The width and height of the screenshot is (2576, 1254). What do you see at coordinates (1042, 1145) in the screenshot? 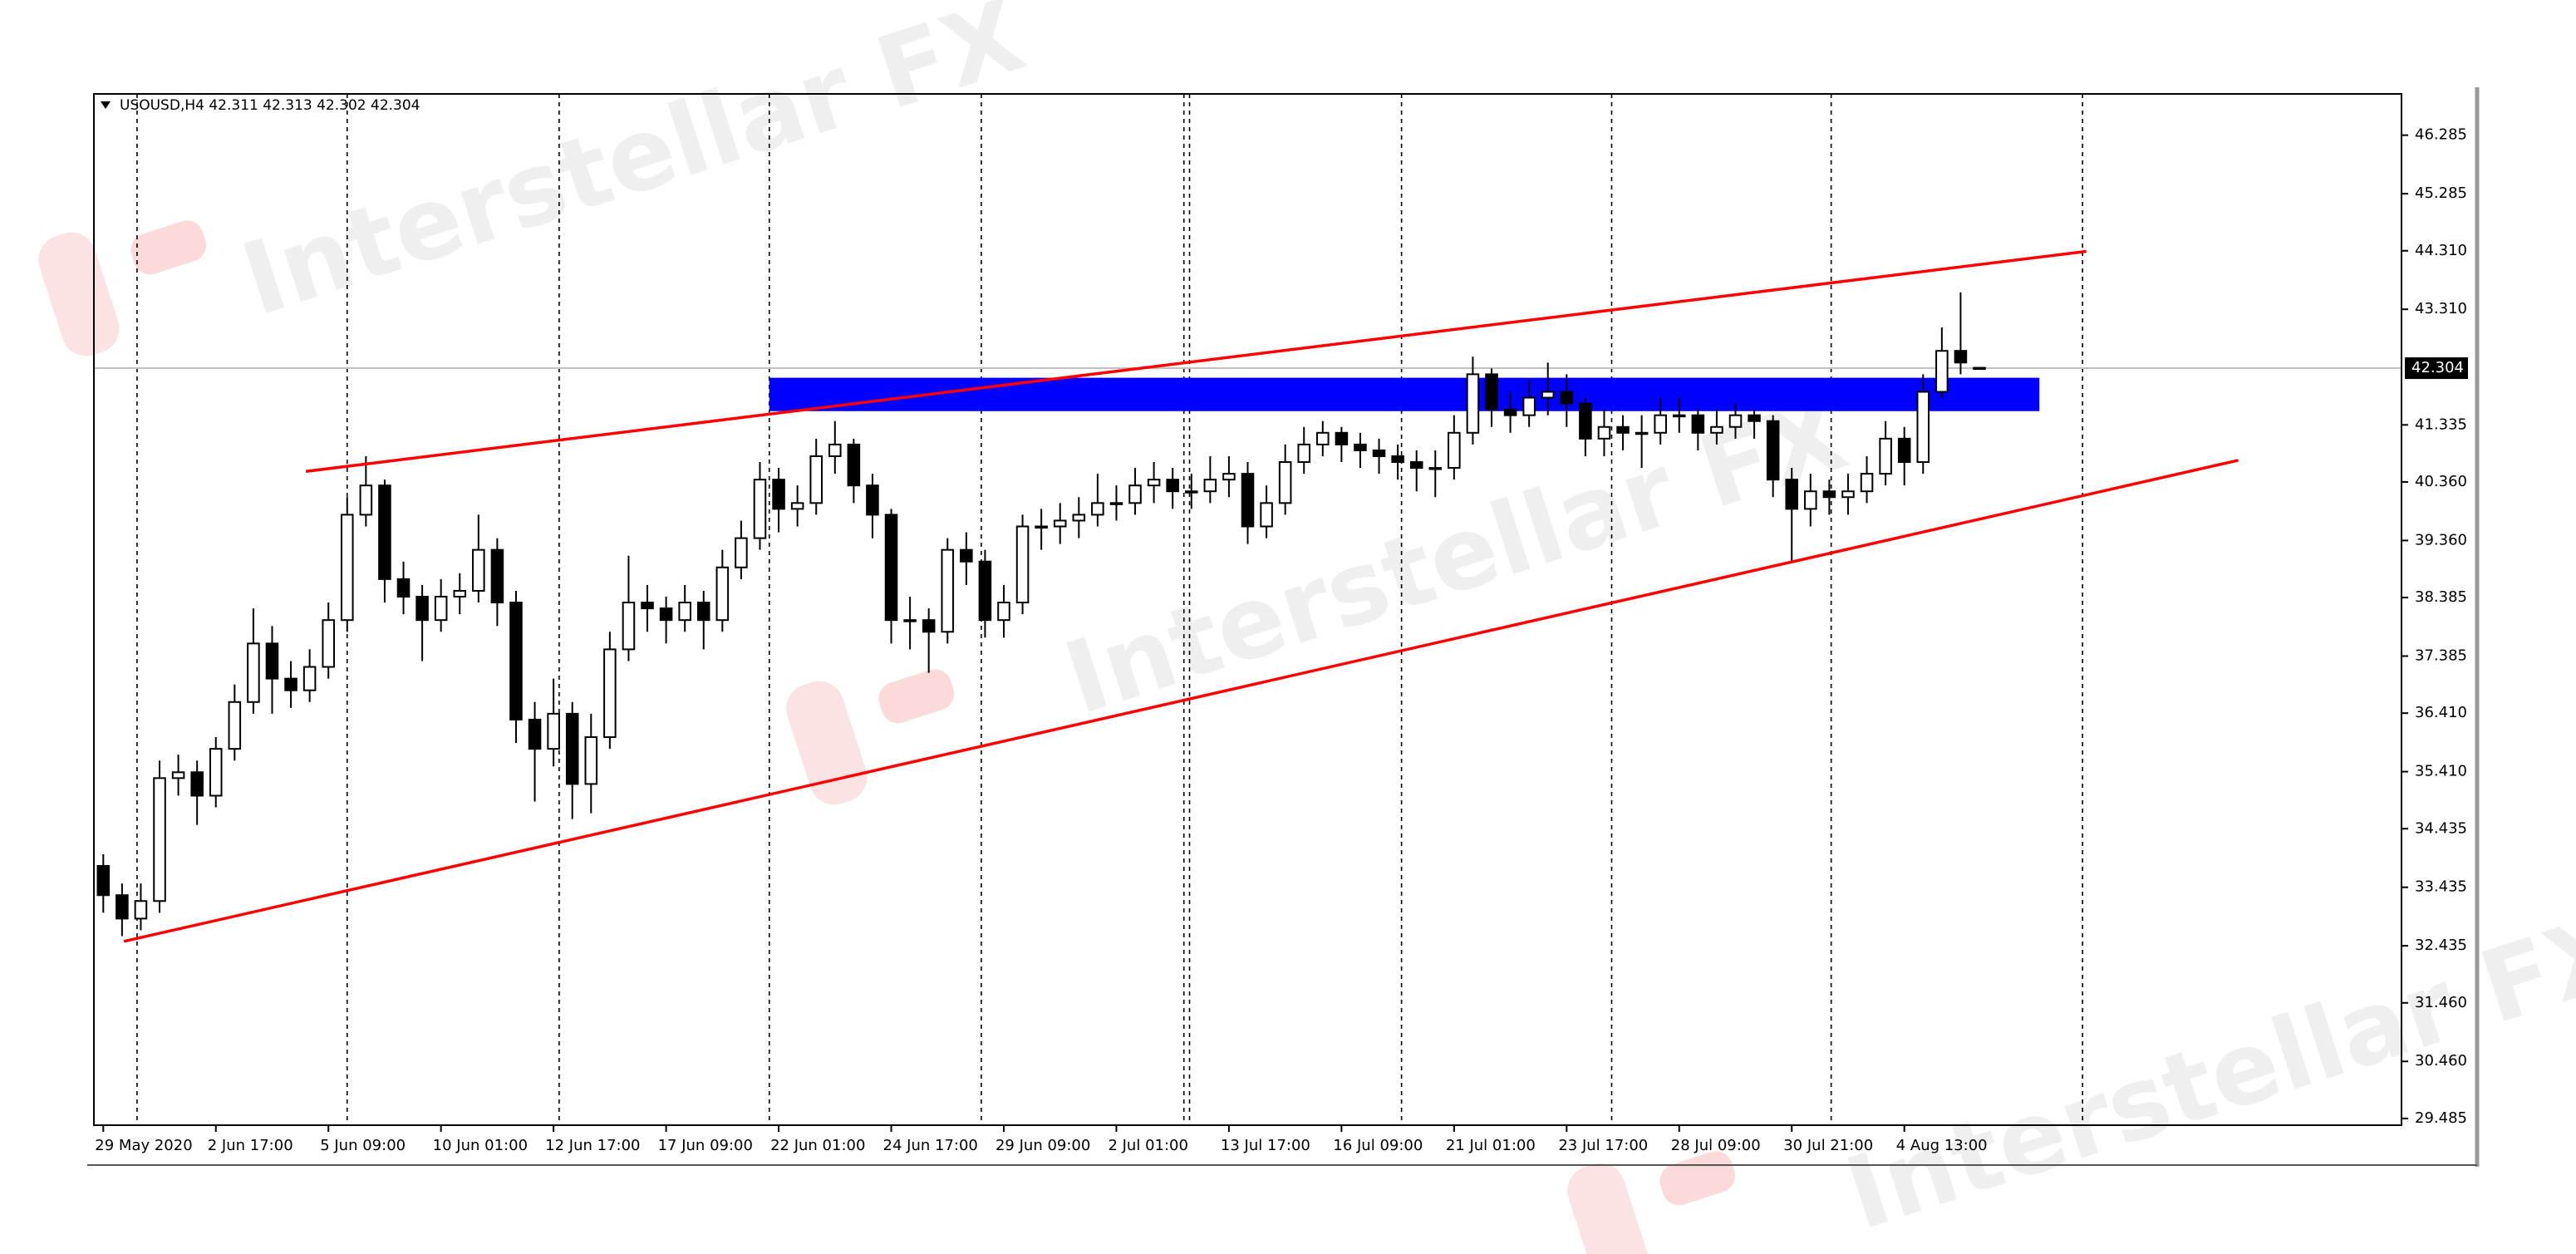
I see `x-tick-label: 29 Jun 09:00` at bounding box center [1042, 1145].